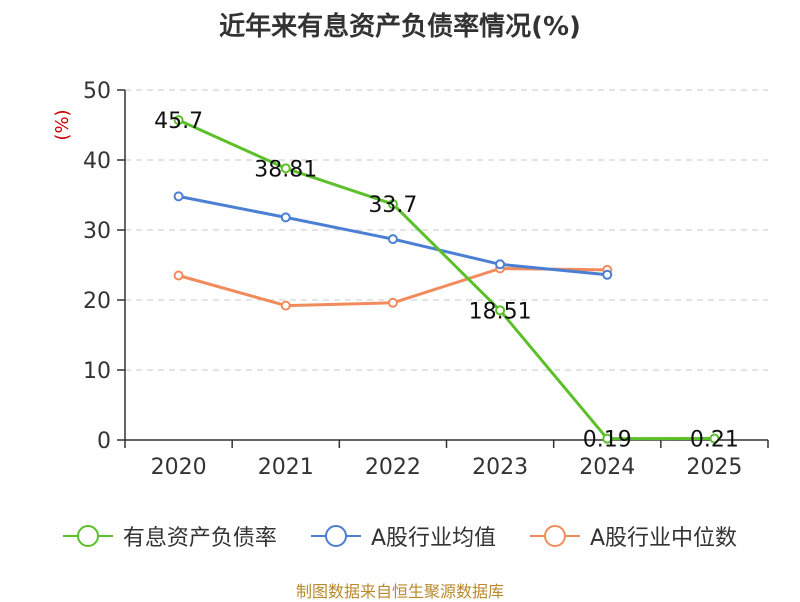  Describe the element at coordinates (97, 231) in the screenshot. I see `y-tick-label-30: 30` at that location.